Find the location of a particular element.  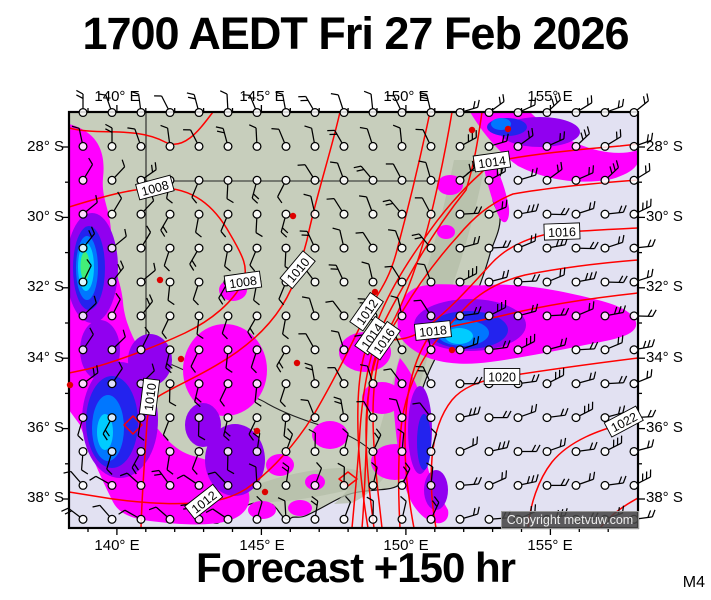

pressure-label: 1016 is located at coordinates (562, 231).